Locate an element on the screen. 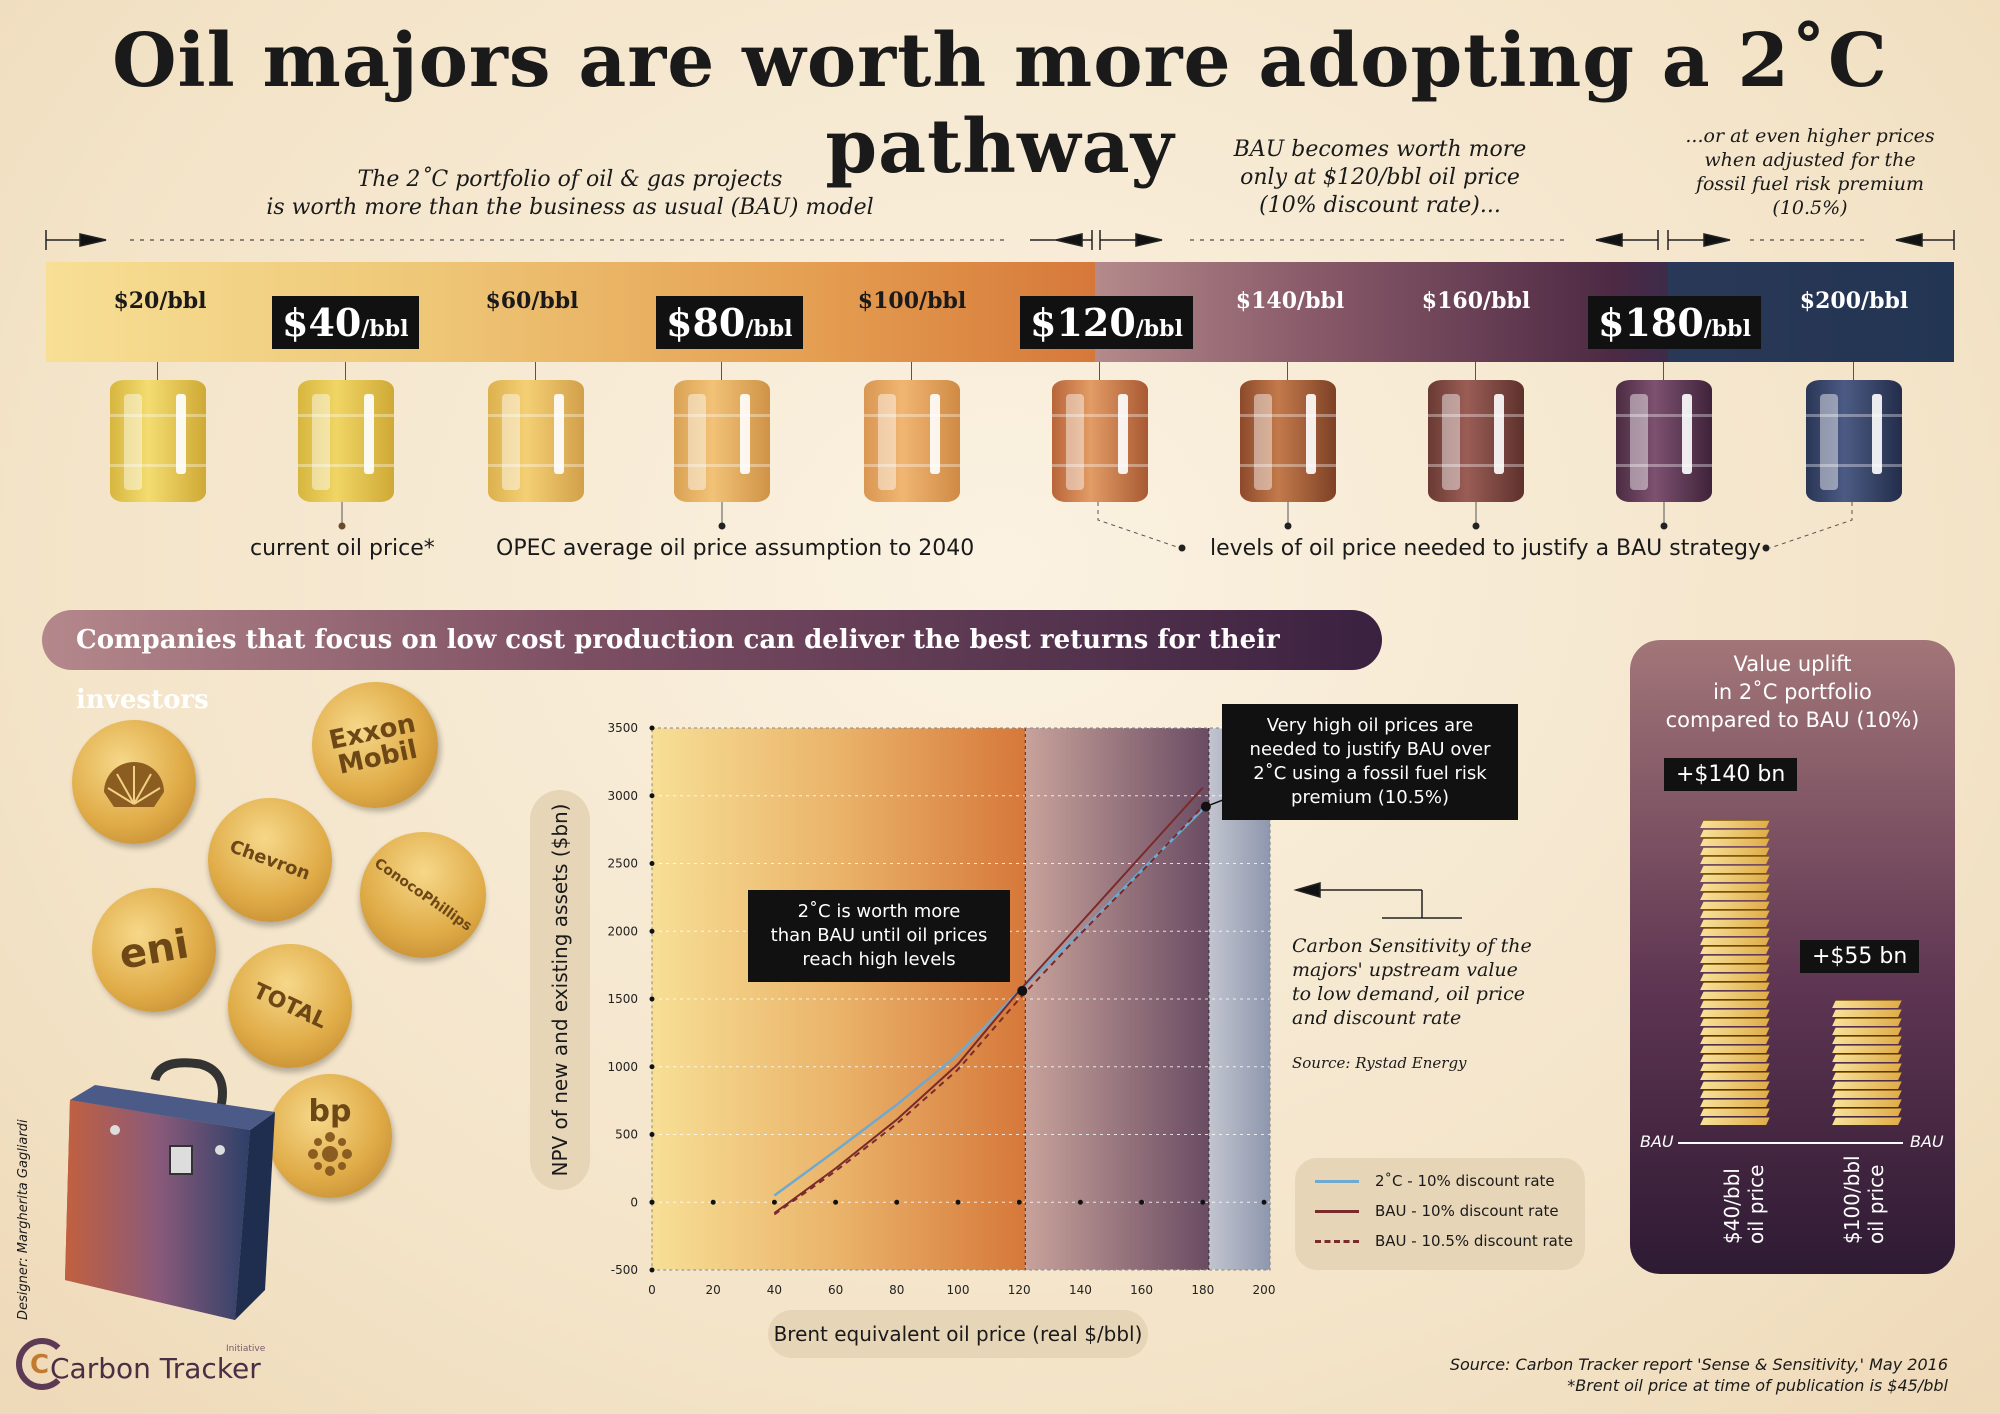  carbon-tracker-c-icon is located at coordinates (42, 1364).